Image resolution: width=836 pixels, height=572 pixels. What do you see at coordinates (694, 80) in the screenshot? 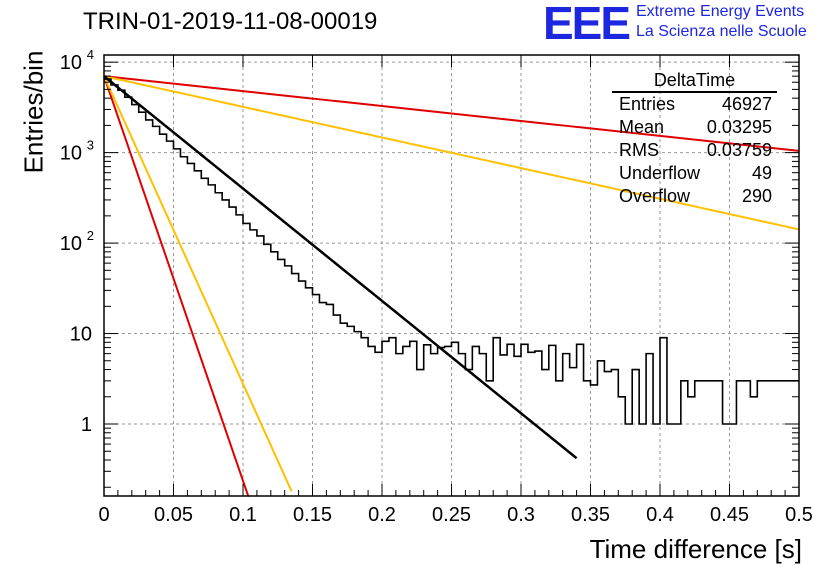
I see `stats-box-title: DeltaTime` at bounding box center [694, 80].